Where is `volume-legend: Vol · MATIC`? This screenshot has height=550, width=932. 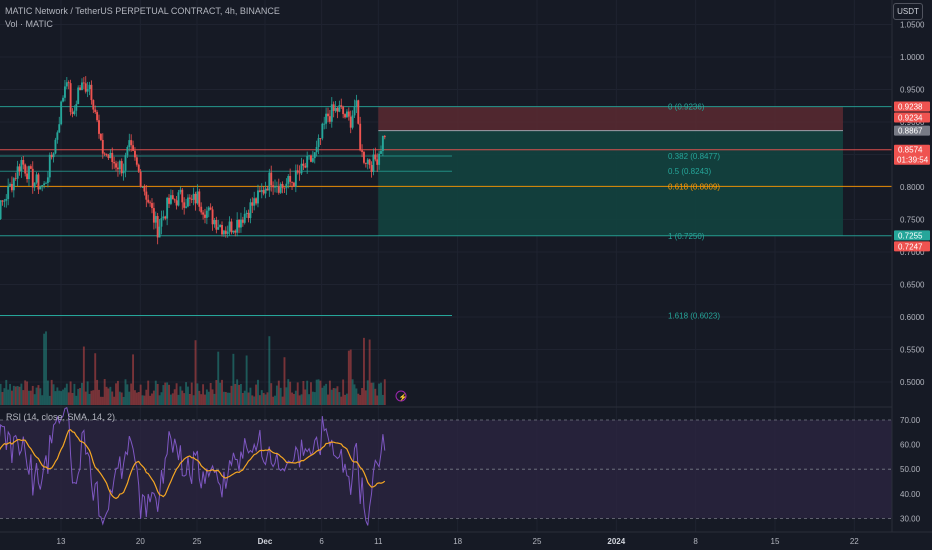
volume-legend: Vol · MATIC is located at coordinates (29, 24).